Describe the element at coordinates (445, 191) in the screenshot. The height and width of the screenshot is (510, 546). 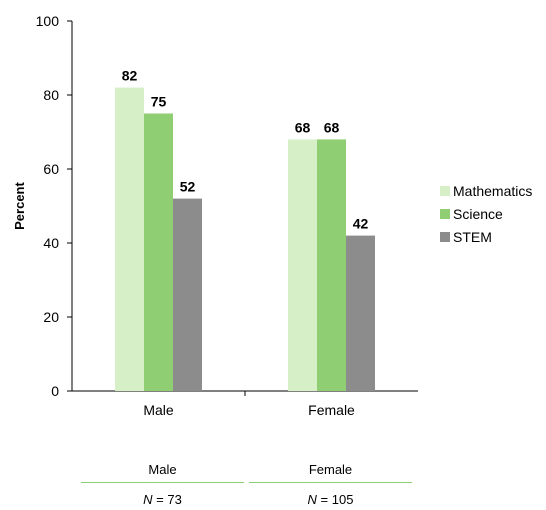
I see `legend-swatch-mathematics` at that location.